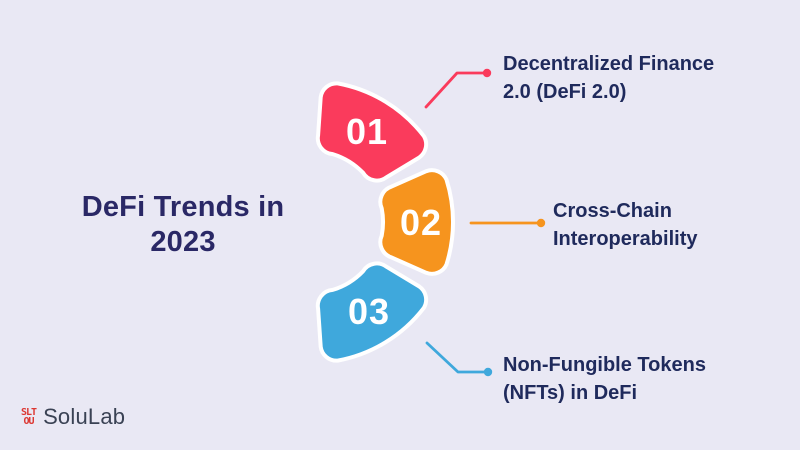 Image resolution: width=800 pixels, height=450 pixels. What do you see at coordinates (29, 421) in the screenshot?
I see `logo-mark-row-bottom: OU` at bounding box center [29, 421].